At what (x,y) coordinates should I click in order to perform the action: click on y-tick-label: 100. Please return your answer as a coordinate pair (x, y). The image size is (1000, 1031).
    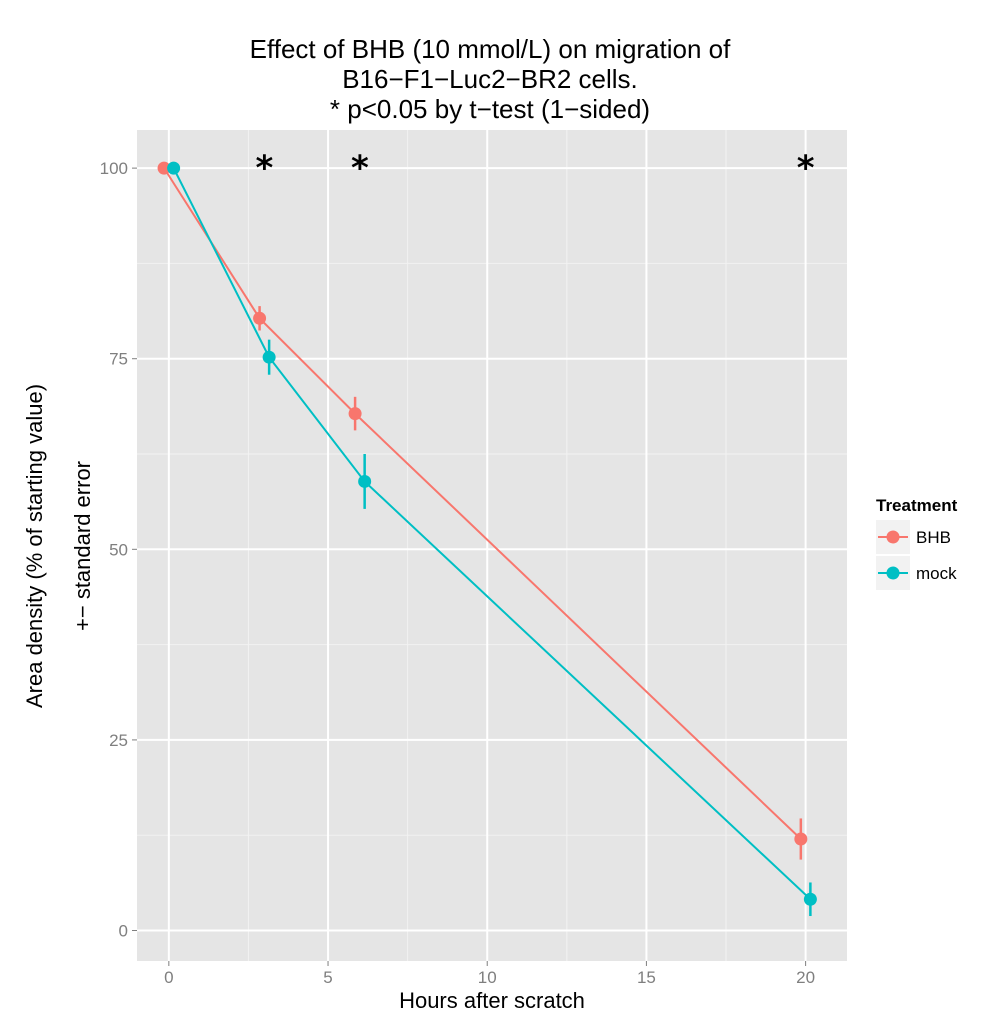
    Looking at the image, I should click on (114, 168).